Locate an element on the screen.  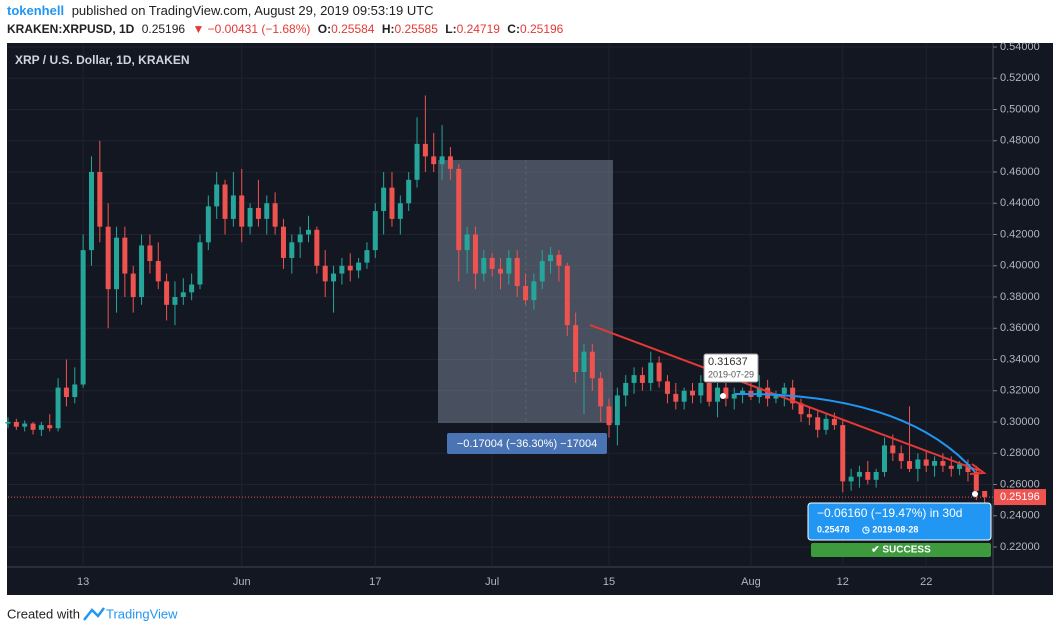
o-label: O: is located at coordinates (324, 29).